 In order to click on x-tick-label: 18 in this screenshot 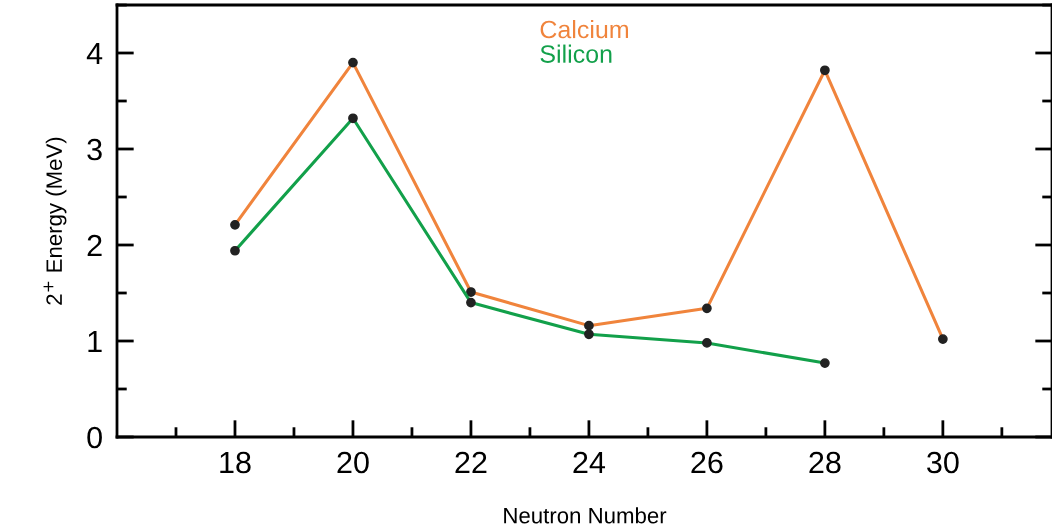, I will do `click(235, 462)`.